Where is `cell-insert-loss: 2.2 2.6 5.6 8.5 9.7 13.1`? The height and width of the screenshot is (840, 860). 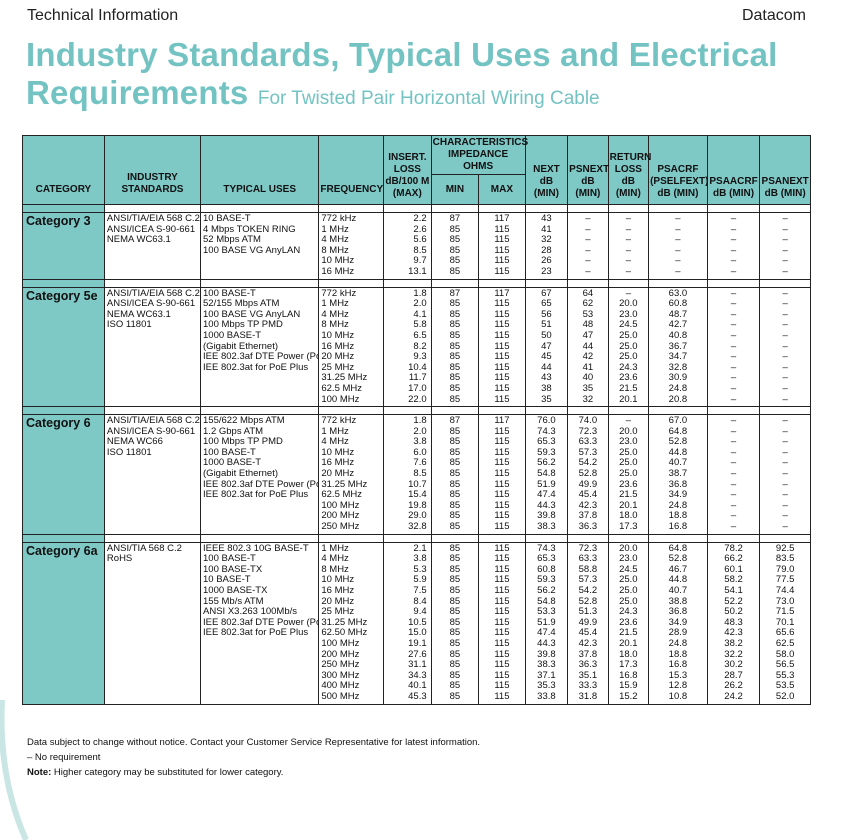 cell-insert-loss: 2.2 2.6 5.6 8.5 9.7 13.1 is located at coordinates (407, 246).